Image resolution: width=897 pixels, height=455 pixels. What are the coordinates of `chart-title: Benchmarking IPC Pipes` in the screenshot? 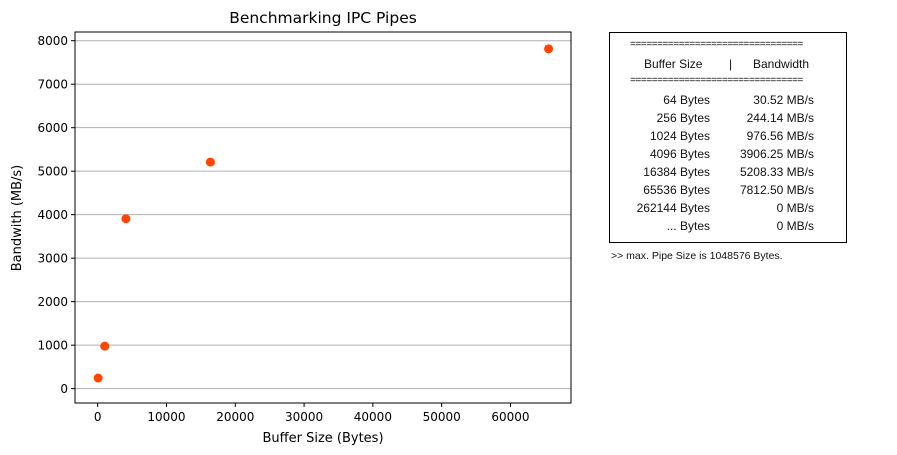 It's located at (323, 18).